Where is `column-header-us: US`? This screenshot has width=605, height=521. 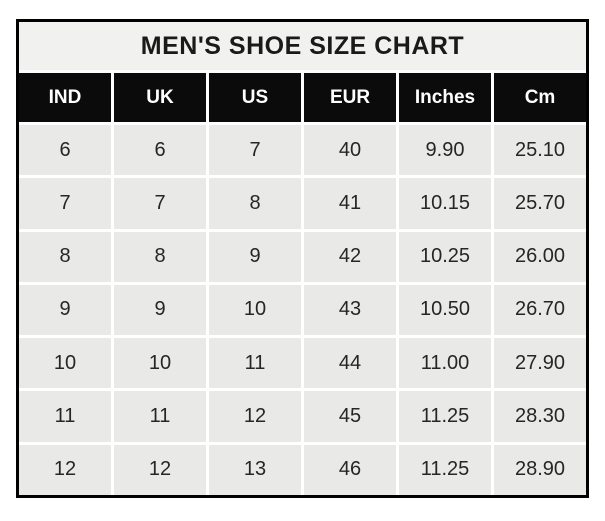
column-header-us: US is located at coordinates (255, 97).